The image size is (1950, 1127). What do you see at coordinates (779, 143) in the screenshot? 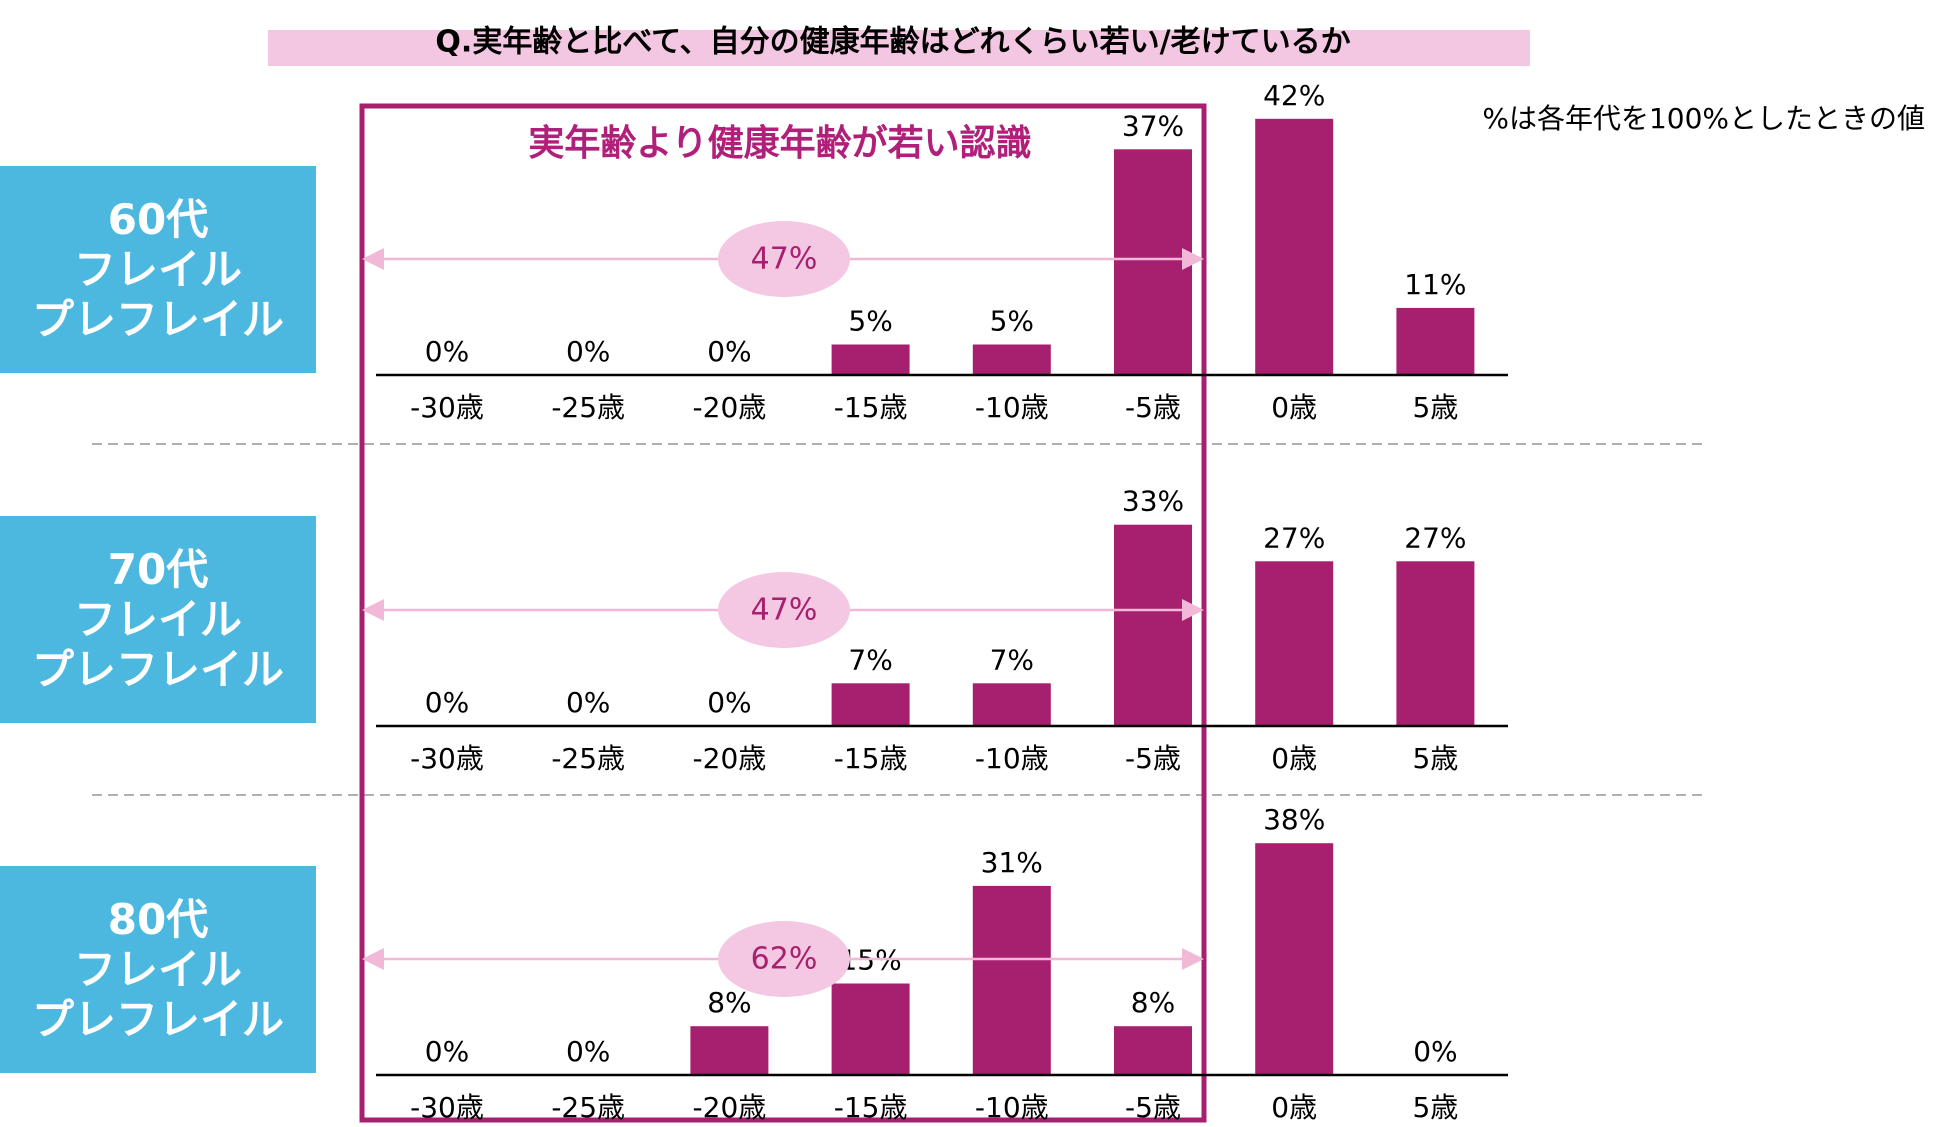
I see `highlight-label: 実年齢より健康年齢が若い認識` at bounding box center [779, 143].